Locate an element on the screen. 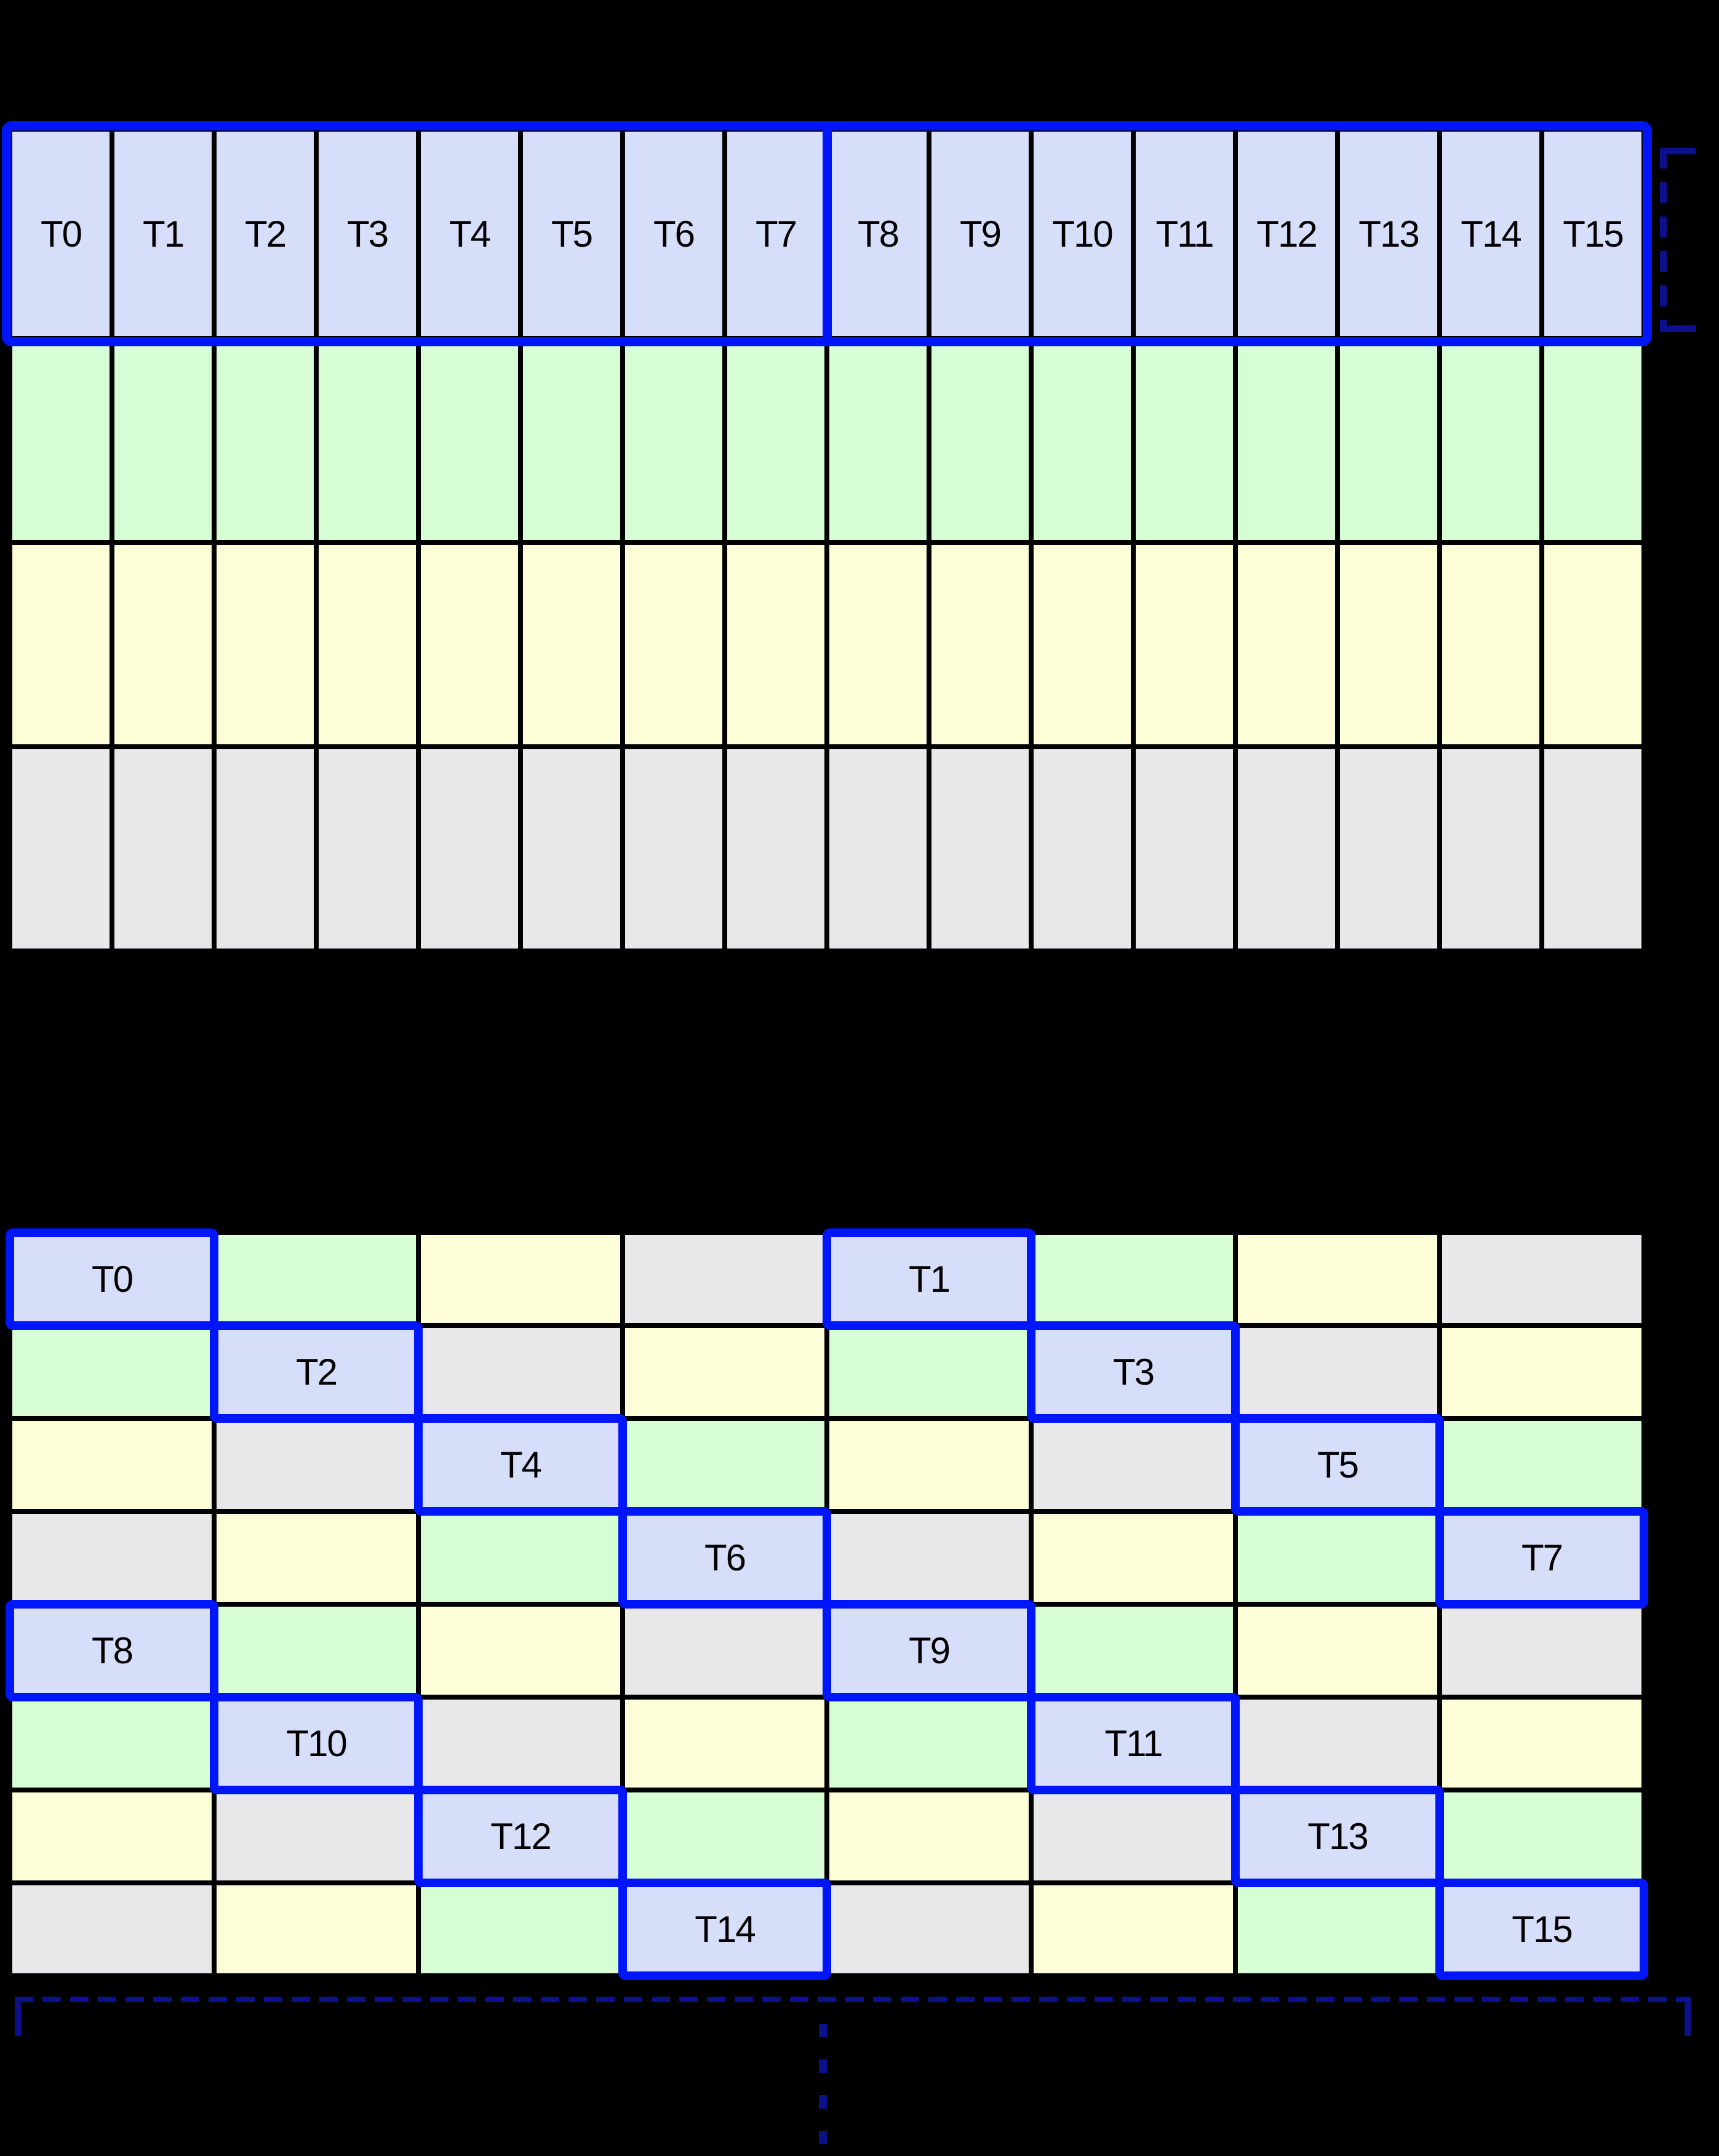 This screenshot has height=2156, width=1719. thread-label: T7 is located at coordinates (776, 234).